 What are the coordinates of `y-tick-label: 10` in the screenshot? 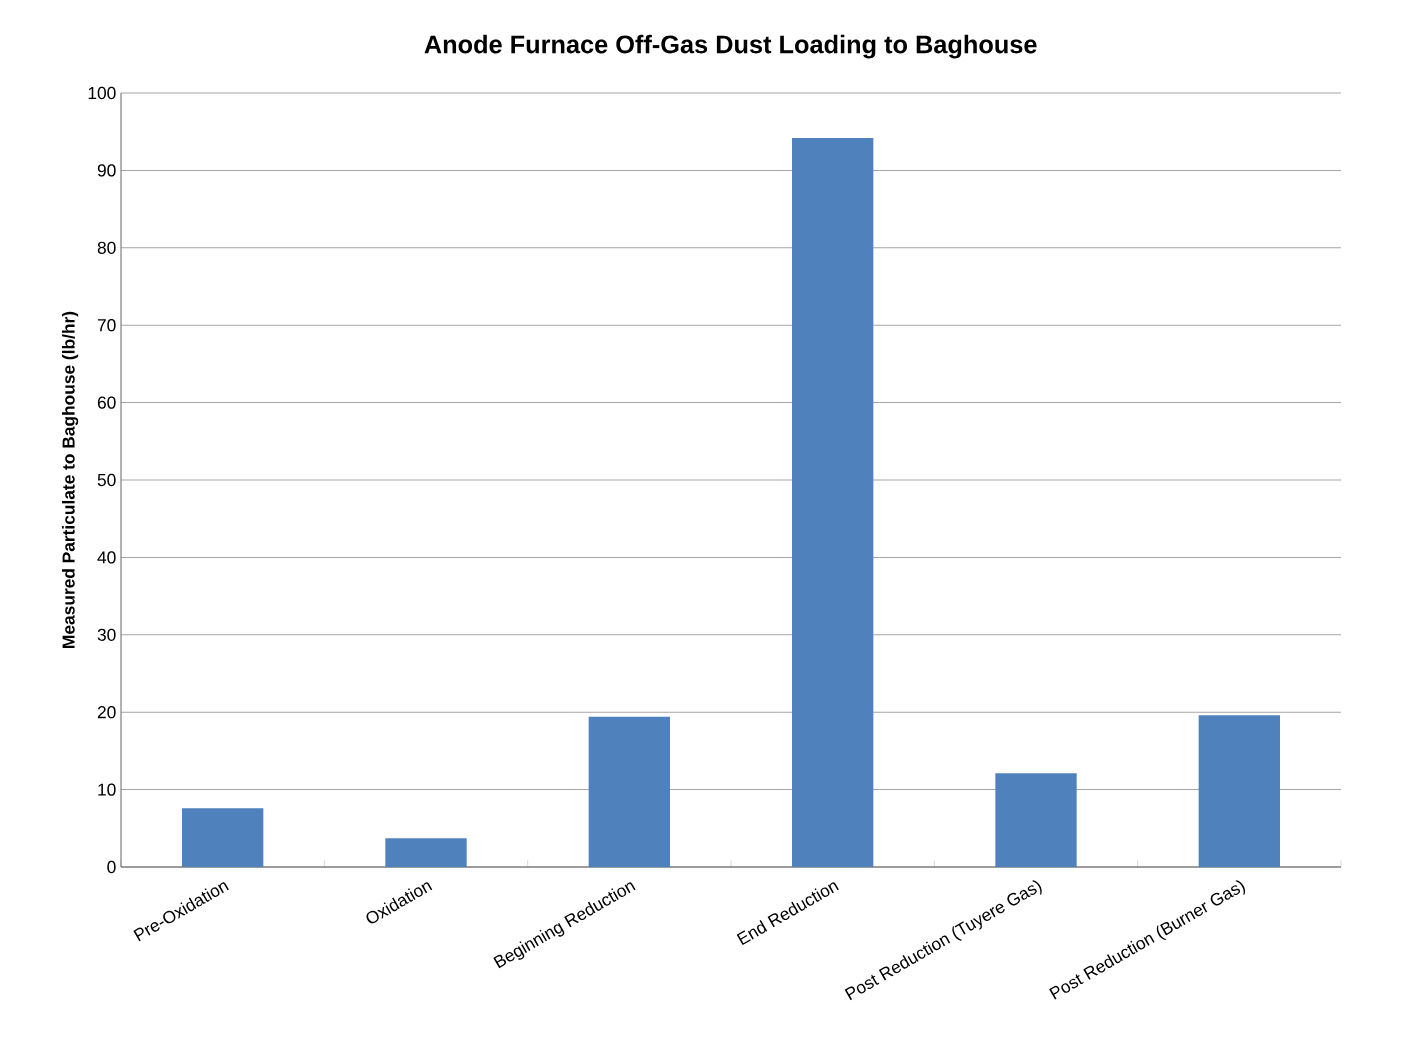 It's located at (107, 789).